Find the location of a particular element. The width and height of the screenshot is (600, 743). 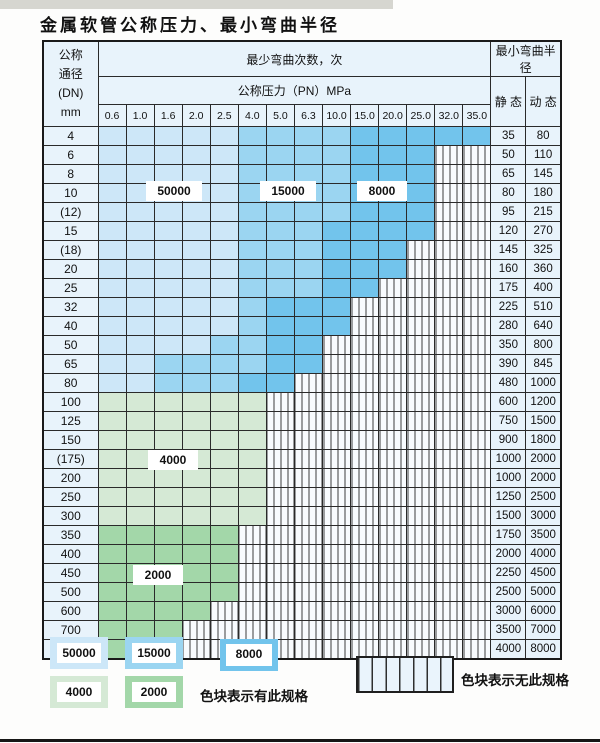

pressure-header-cell: 5.0 is located at coordinates (280, 115).